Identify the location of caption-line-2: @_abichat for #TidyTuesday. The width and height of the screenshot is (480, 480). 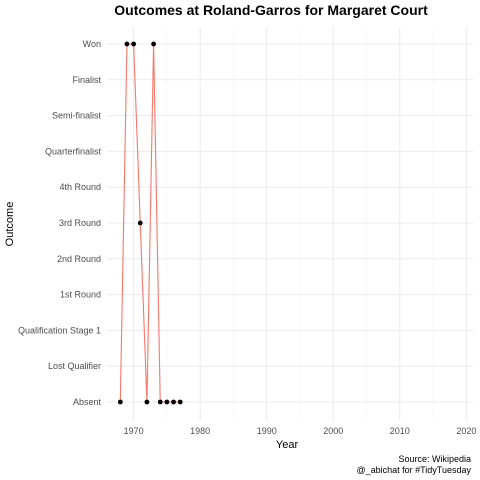
(413, 470).